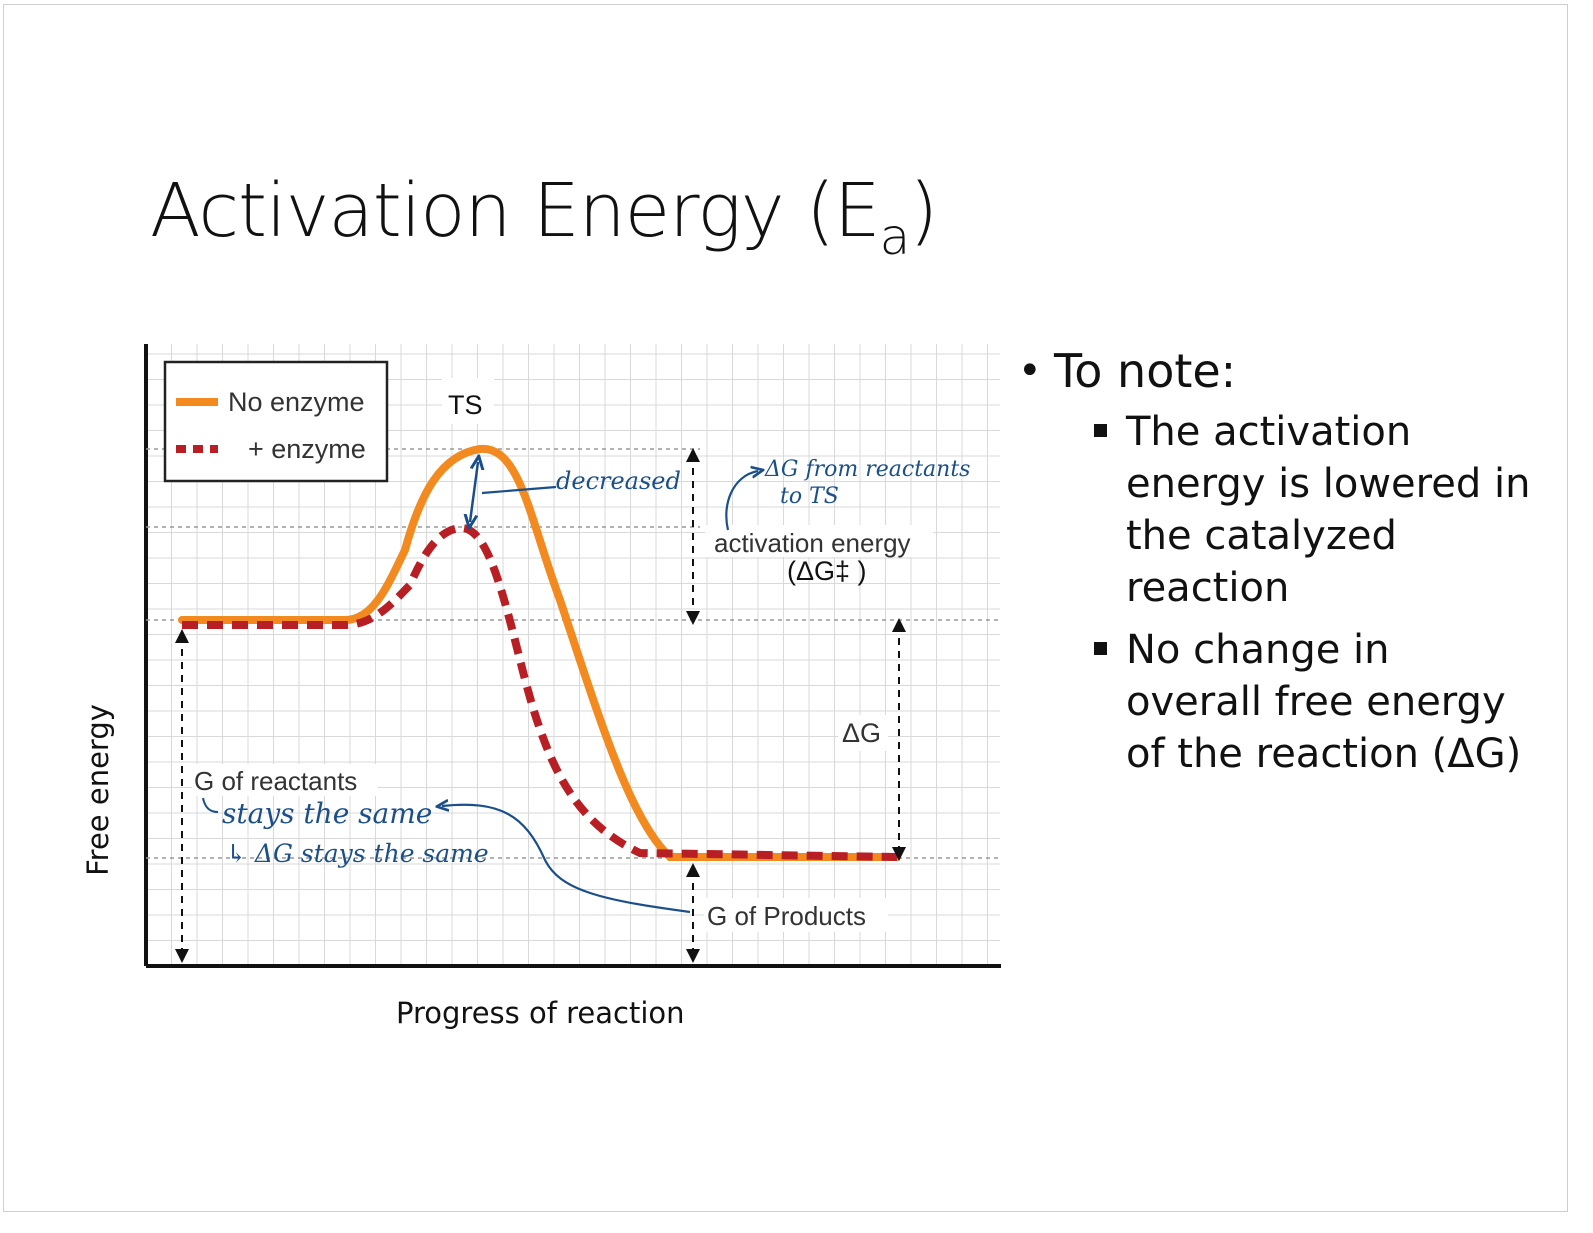 This screenshot has width=1593, height=1233. What do you see at coordinates (357, 853) in the screenshot?
I see `delta-g-same-note: ↳ ΔG stays the same` at bounding box center [357, 853].